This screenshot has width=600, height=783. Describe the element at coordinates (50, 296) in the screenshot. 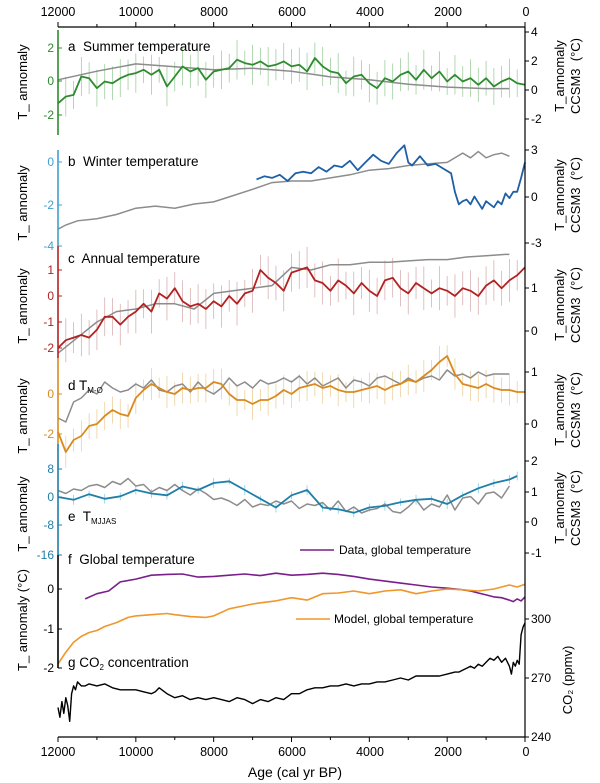

I see `panel-c-left-tick-label: 0` at that location.